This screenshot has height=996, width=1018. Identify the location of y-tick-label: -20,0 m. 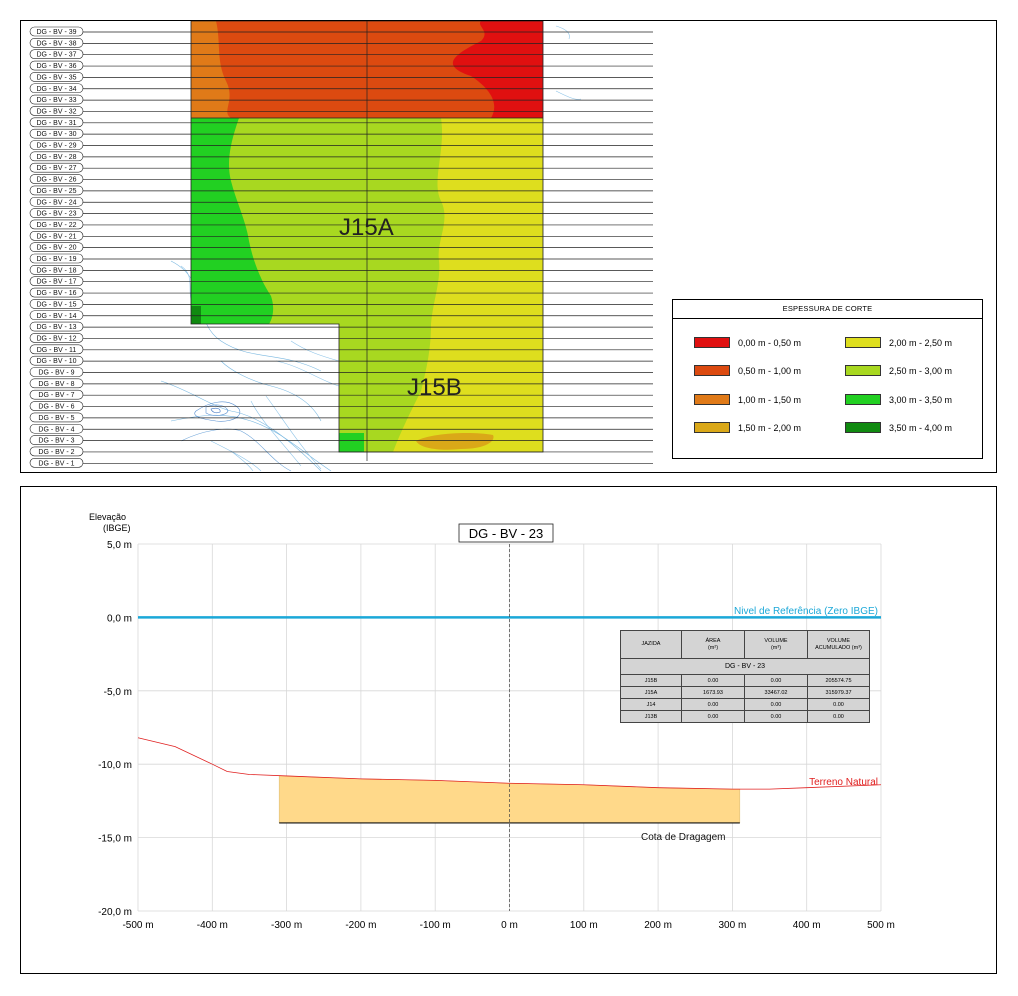
(115, 912).